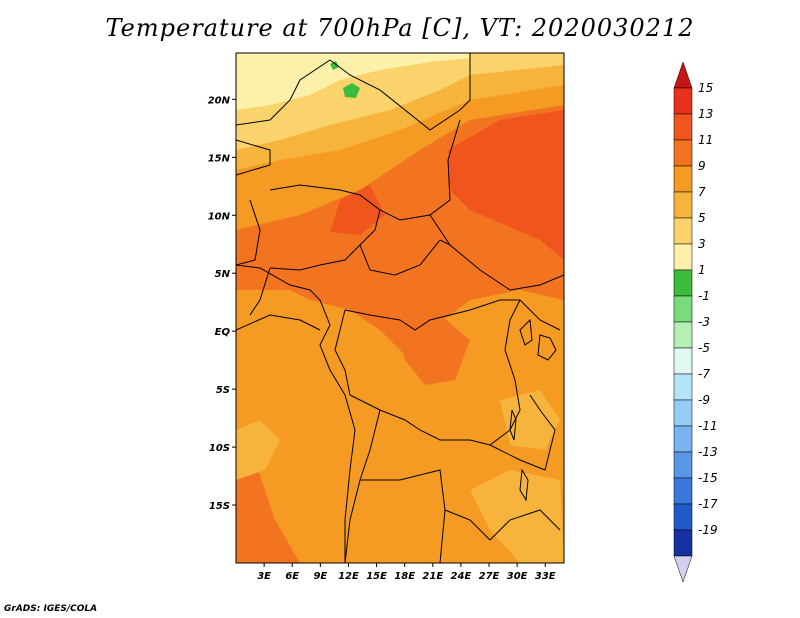 The height and width of the screenshot is (618, 800). What do you see at coordinates (704, 296) in the screenshot?
I see `colorbar-label: -1` at bounding box center [704, 296].